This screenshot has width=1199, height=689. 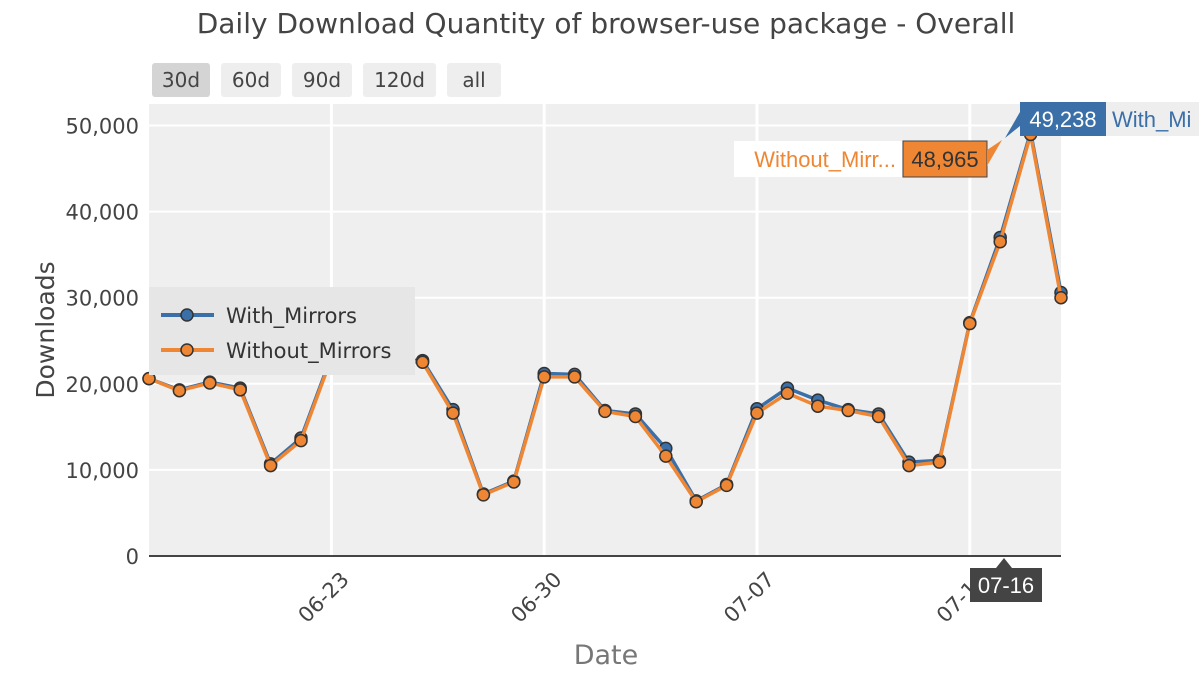 What do you see at coordinates (324, 597) in the screenshot?
I see `x-tick-label: 06-23` at bounding box center [324, 597].